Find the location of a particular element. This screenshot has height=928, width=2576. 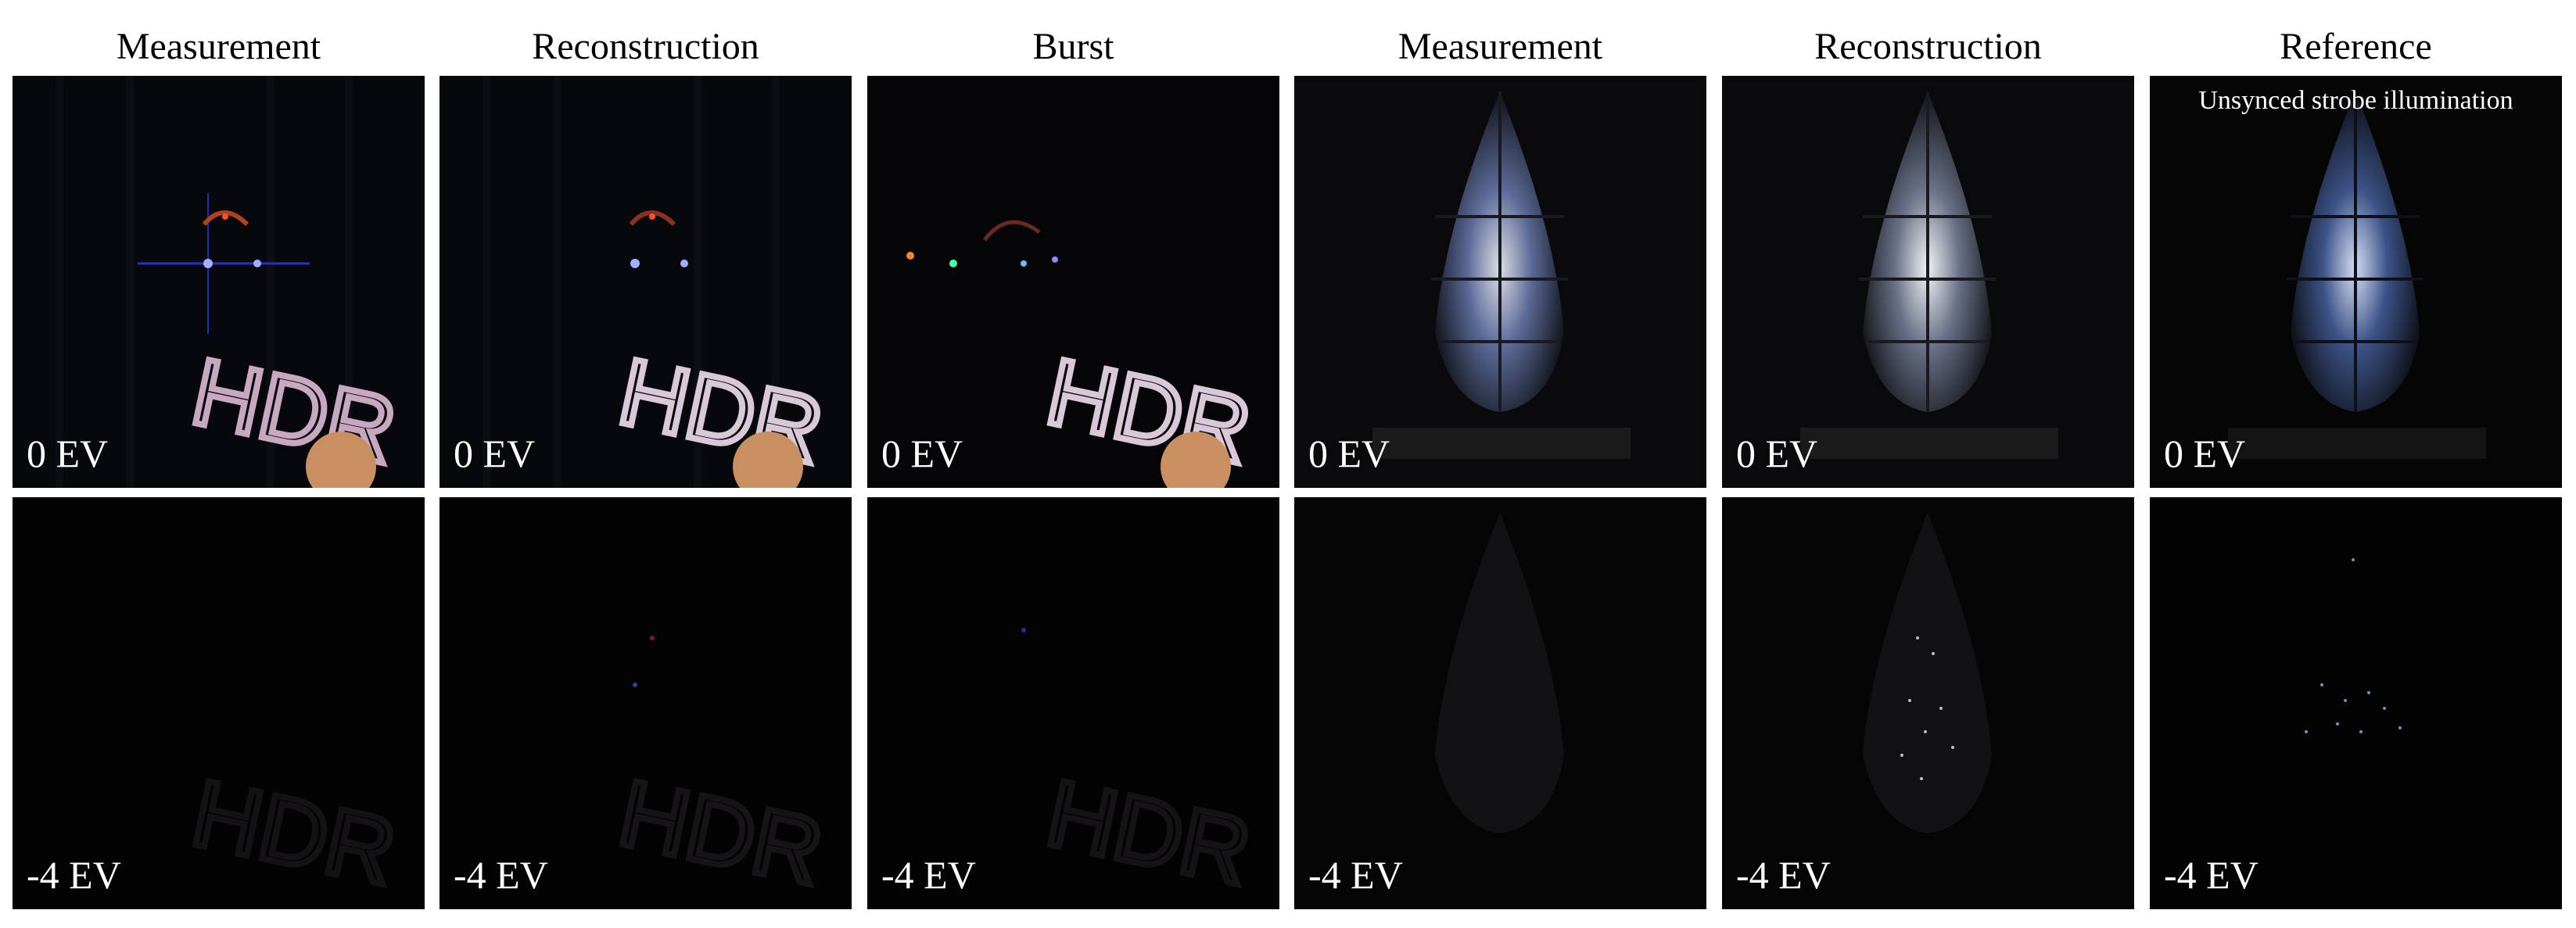

panel-hdr-measurement-0ev: HDR 0 EV is located at coordinates (219, 282).